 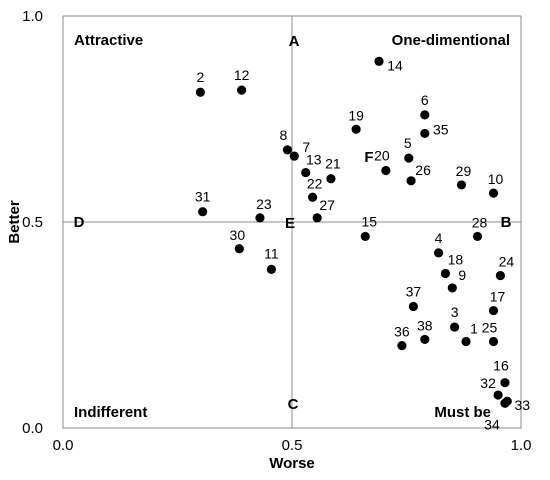 I want to click on x-tick-label: 0.0, so click(x=63, y=445).